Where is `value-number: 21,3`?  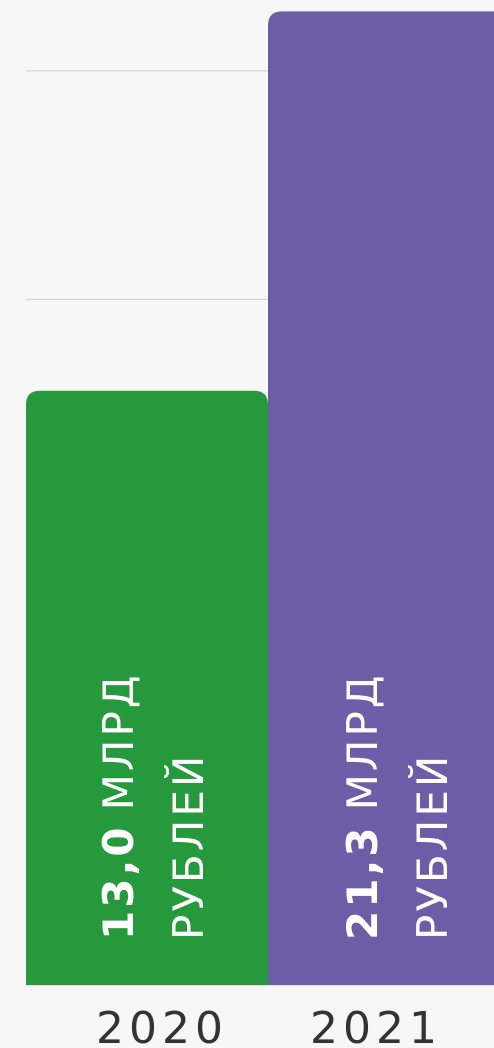
value-number: 21,3 is located at coordinates (362, 882).